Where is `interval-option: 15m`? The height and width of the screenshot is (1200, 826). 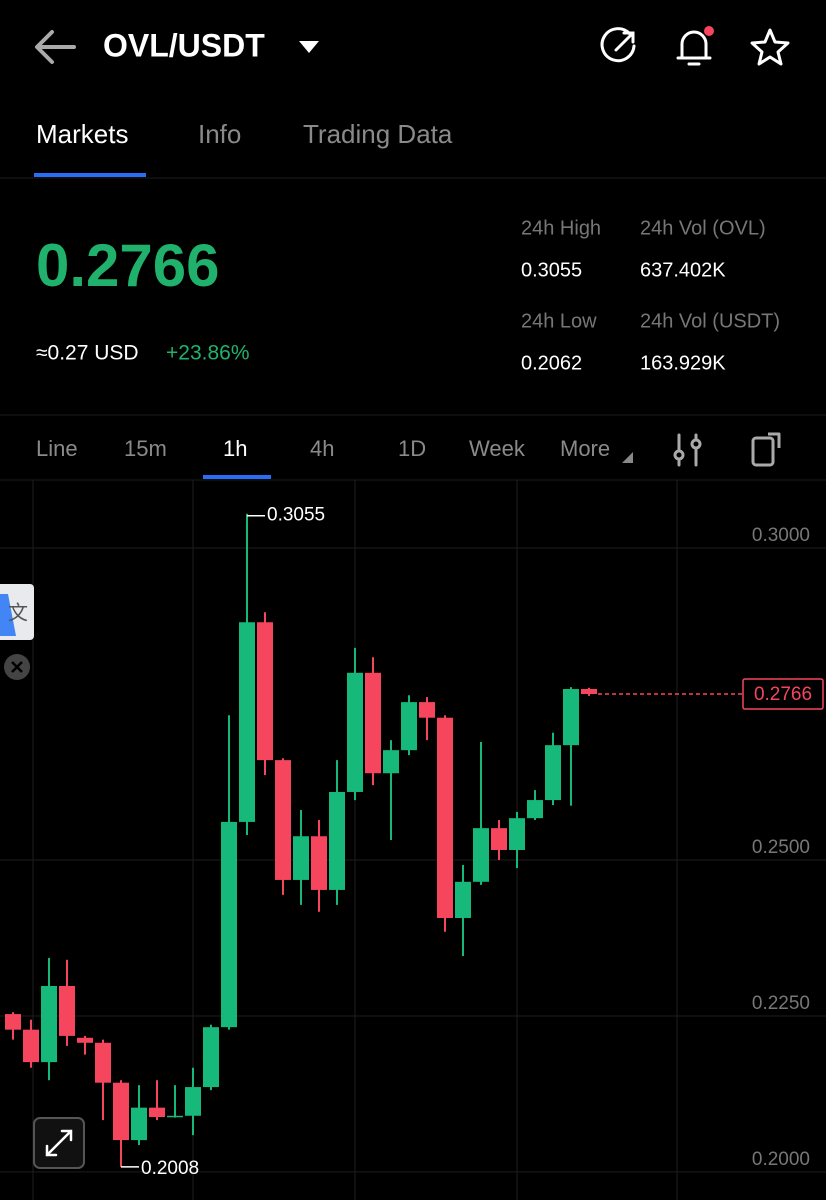
interval-option: 15m is located at coordinates (145, 448).